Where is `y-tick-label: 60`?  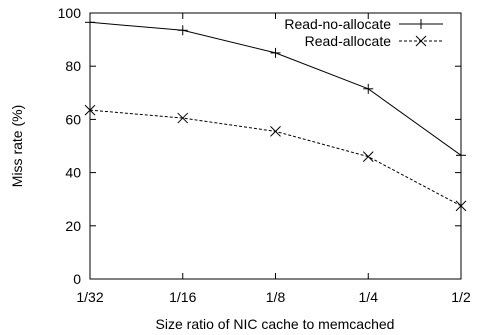 y-tick-label: 60 is located at coordinates (73, 119).